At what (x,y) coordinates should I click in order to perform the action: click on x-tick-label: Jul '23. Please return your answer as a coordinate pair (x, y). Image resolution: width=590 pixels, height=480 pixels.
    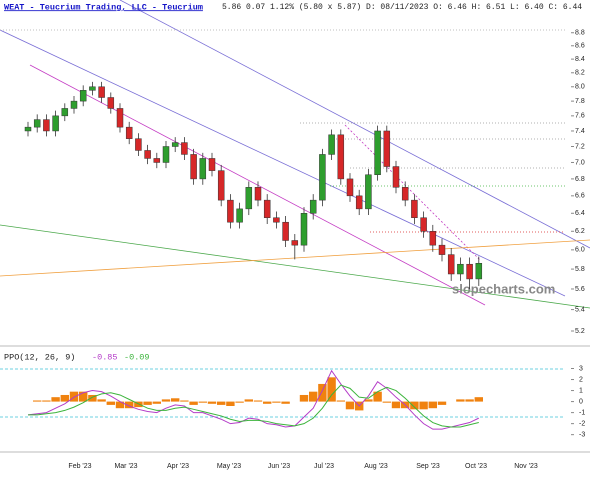
    Looking at the image, I should click on (324, 466).